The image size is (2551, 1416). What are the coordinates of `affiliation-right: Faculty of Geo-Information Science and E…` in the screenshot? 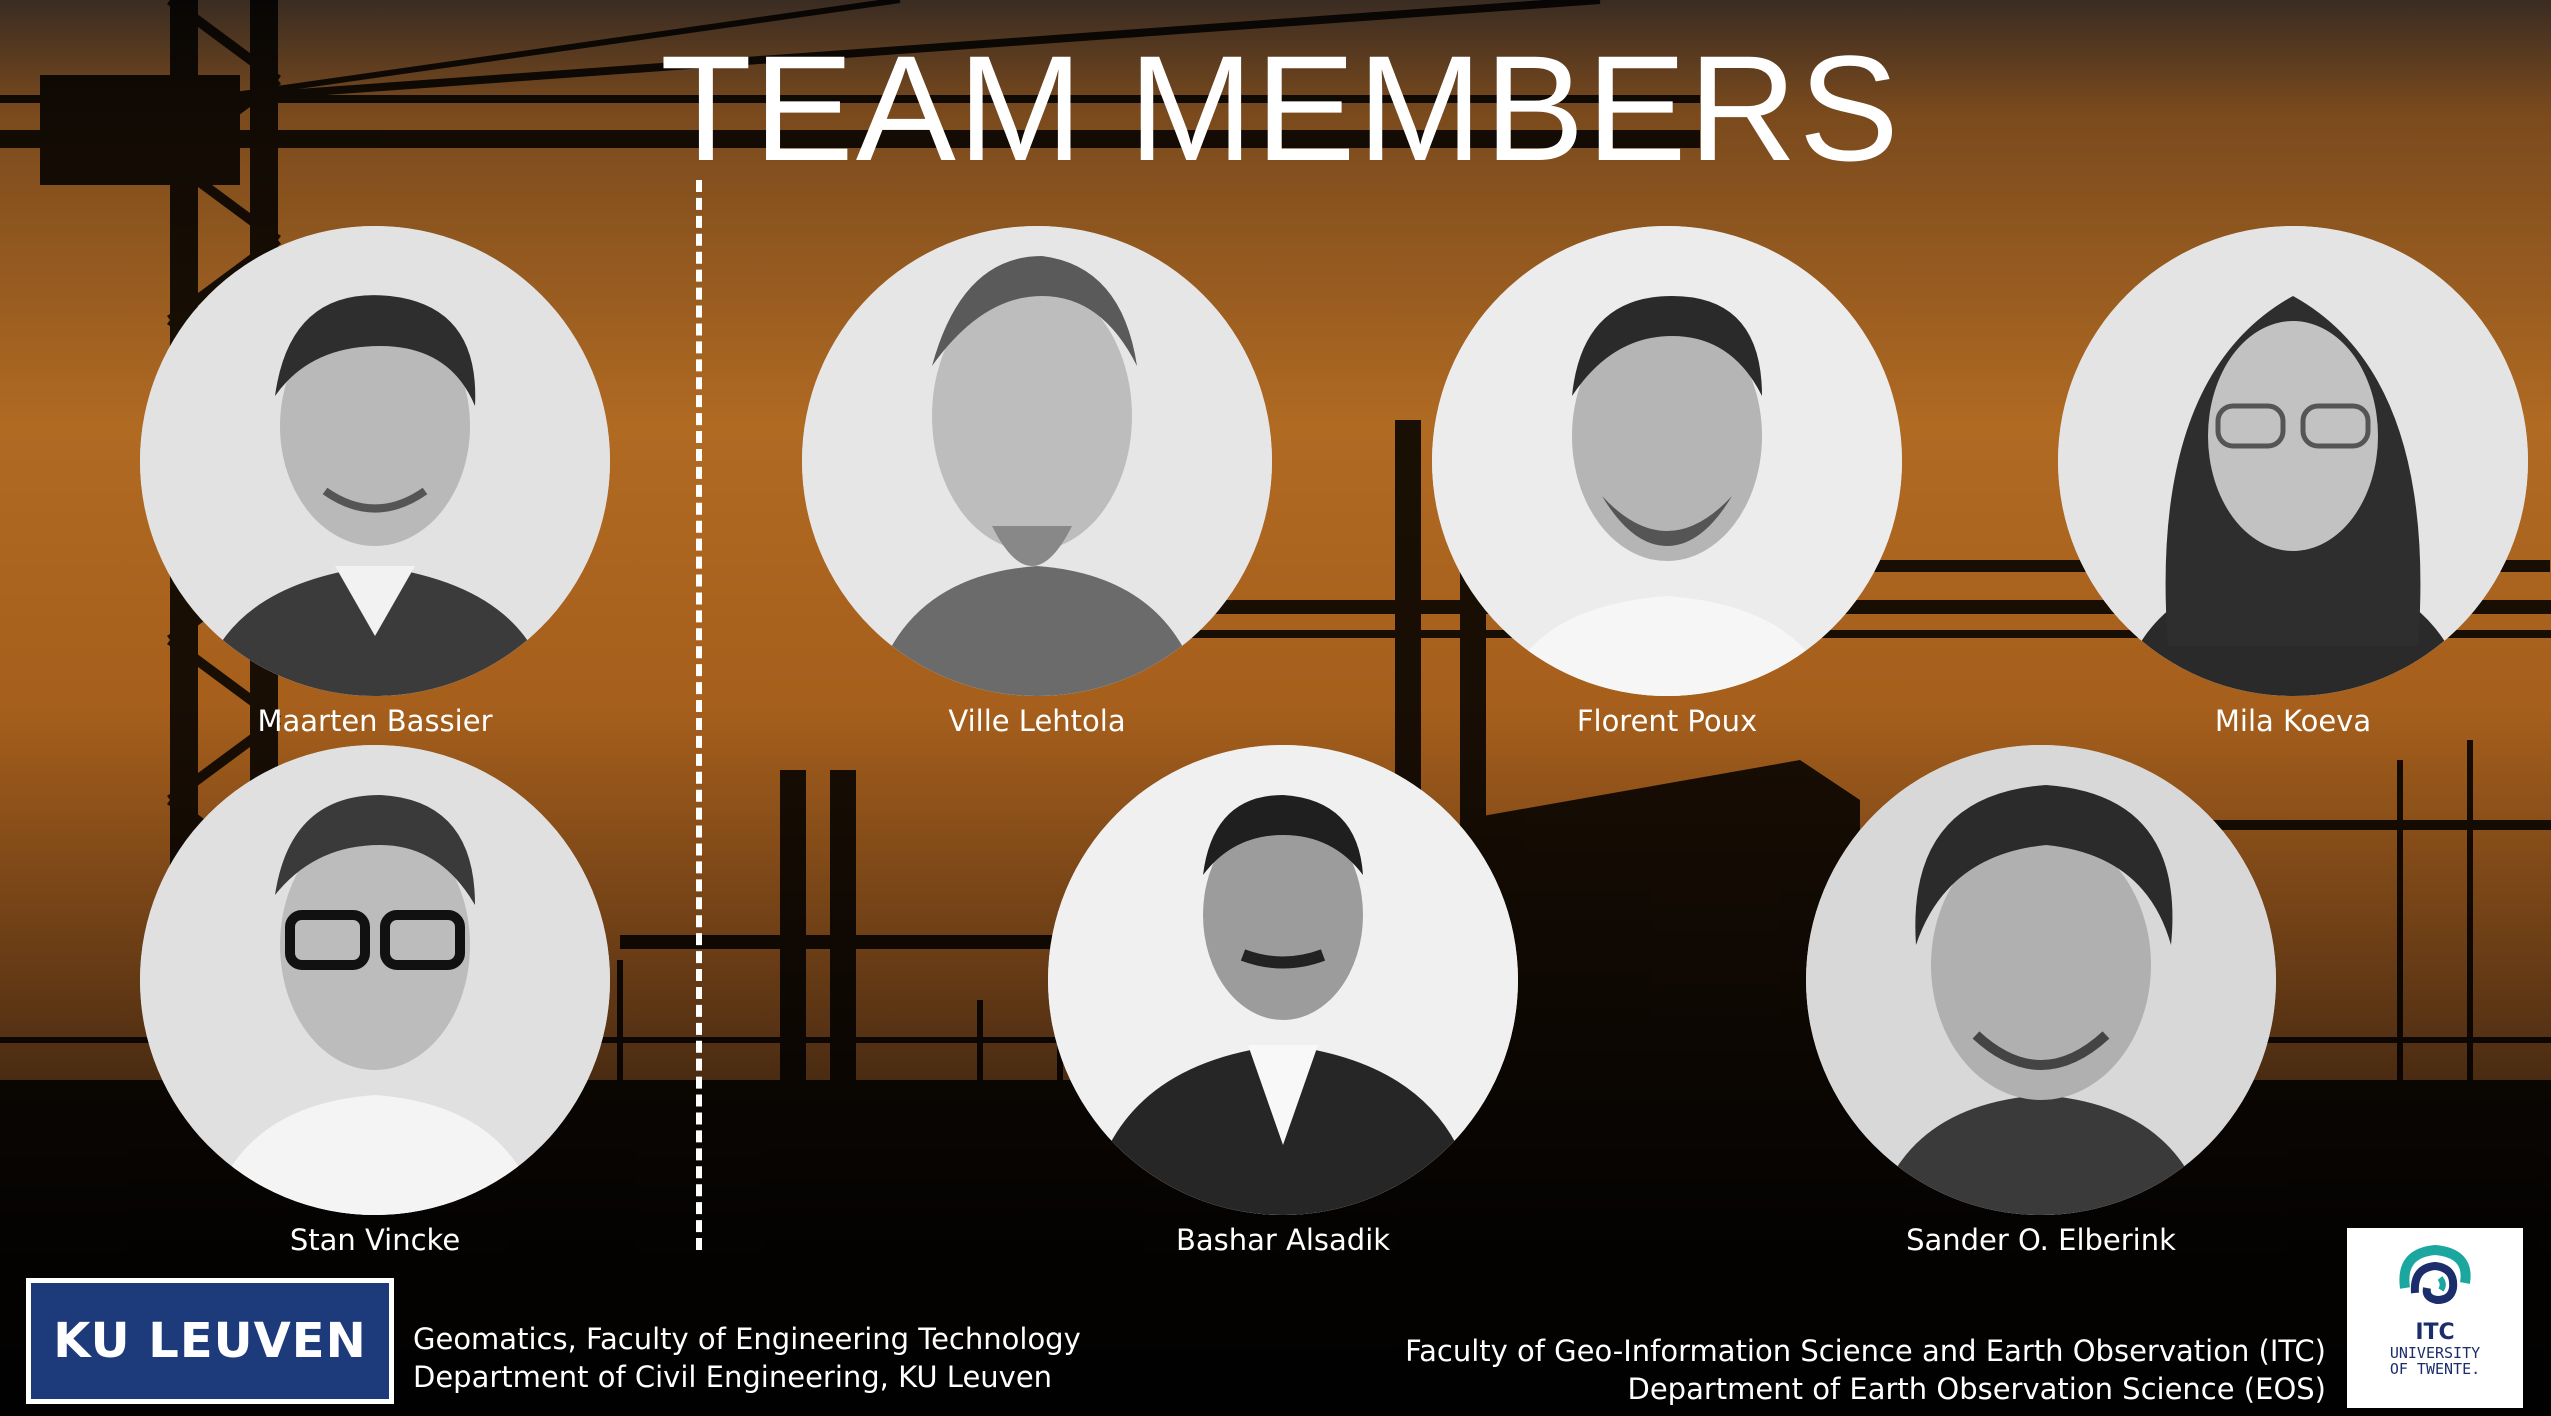 It's located at (1865, 1370).